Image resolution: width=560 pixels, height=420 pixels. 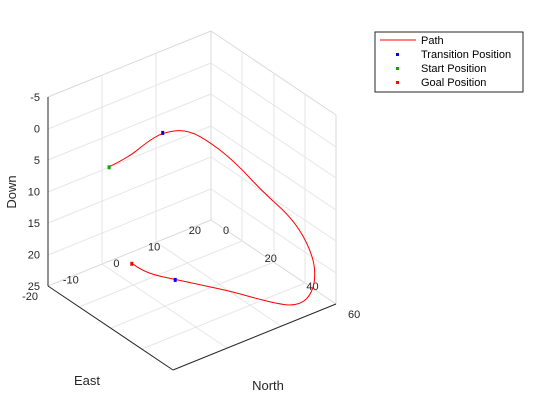 What do you see at coordinates (466, 55) in the screenshot?
I see `legend-transition-label: Transition Position` at bounding box center [466, 55].